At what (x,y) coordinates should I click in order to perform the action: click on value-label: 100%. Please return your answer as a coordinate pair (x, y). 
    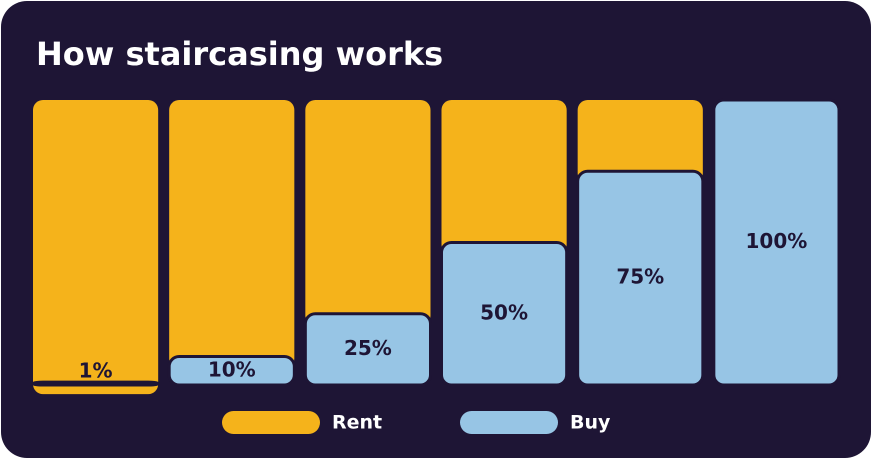
    Looking at the image, I should click on (777, 241).